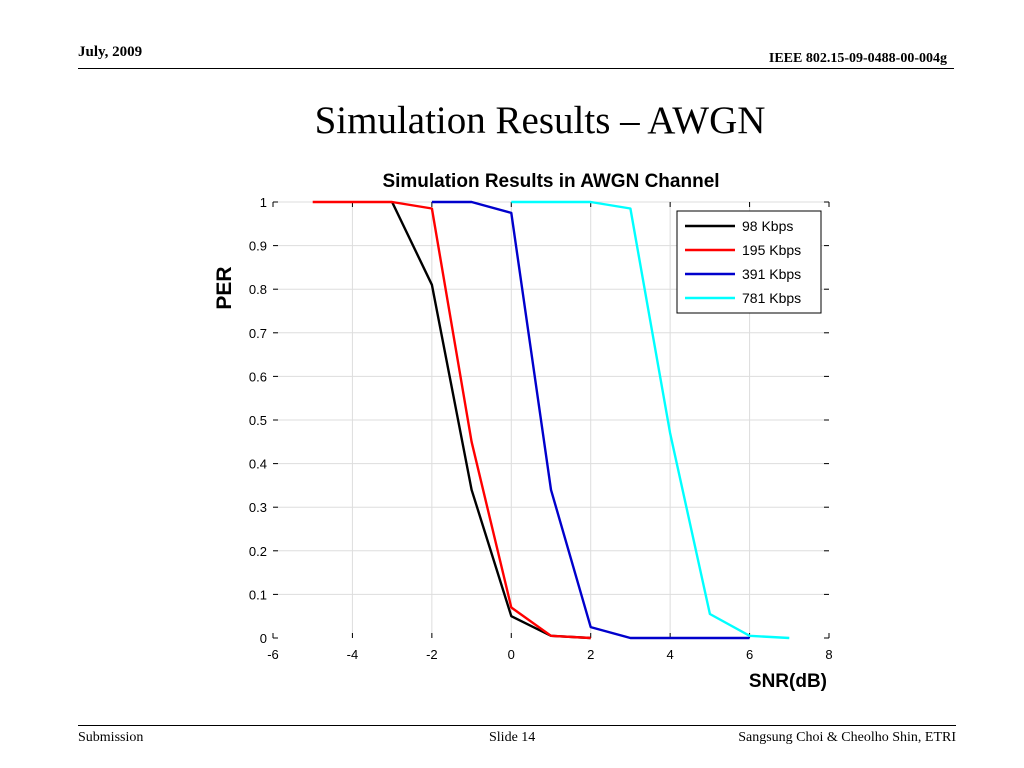 The height and width of the screenshot is (768, 1024). Describe the element at coordinates (258, 289) in the screenshot. I see `y-tick-label: 0.8` at that location.